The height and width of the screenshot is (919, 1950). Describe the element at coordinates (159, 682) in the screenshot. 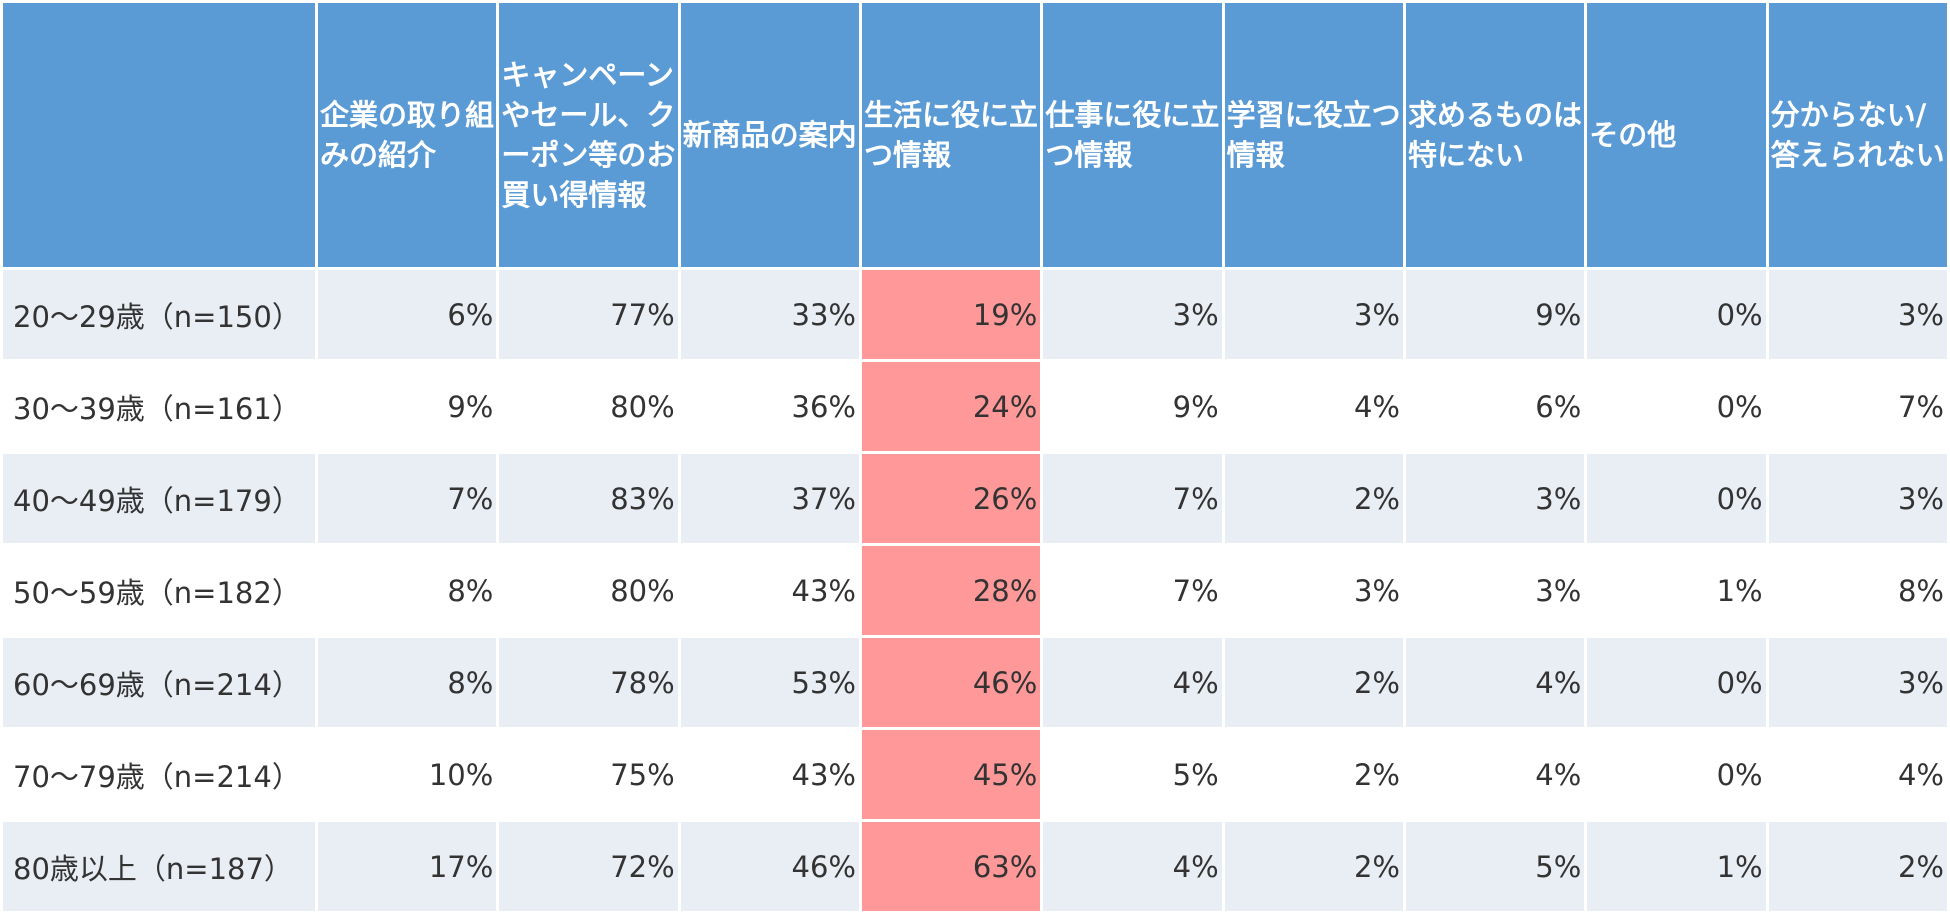

I see `row-label-cell: 60～69歳（n=214）` at that location.